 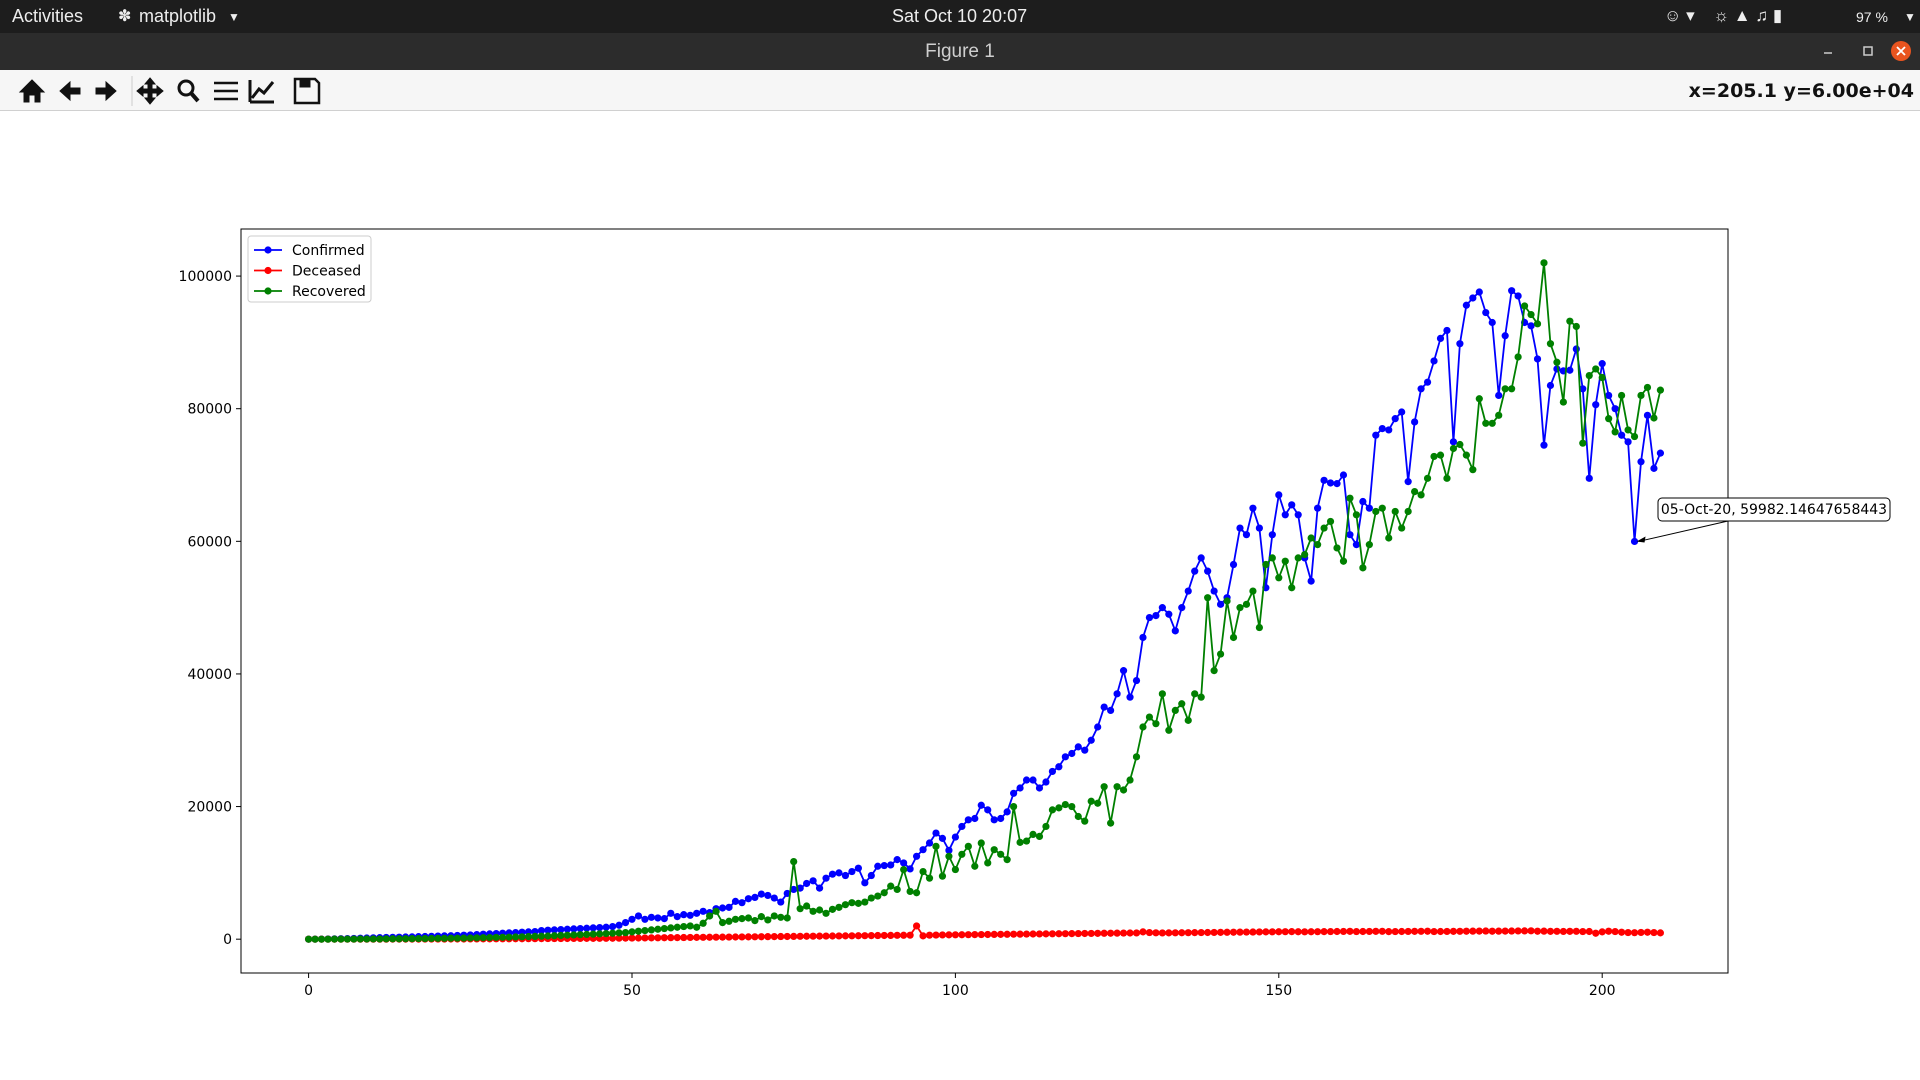 I want to click on forward-button, so click(x=106, y=91).